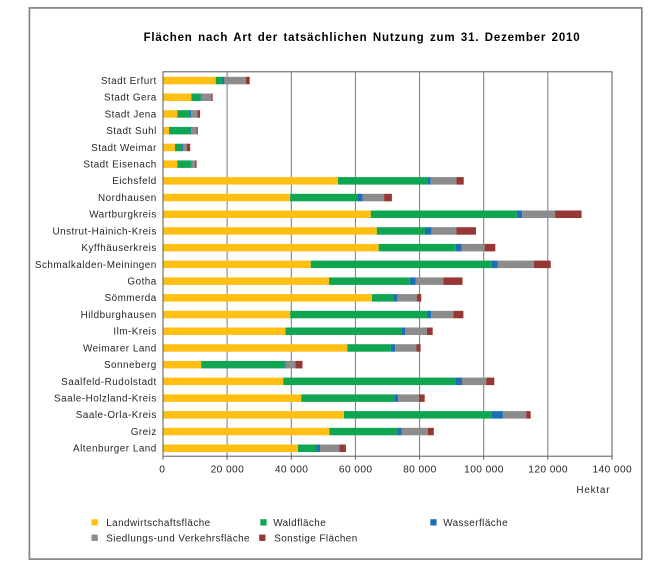 This screenshot has width=668, height=578. I want to click on svg-text: Sonstige Flächen, so click(316, 538).